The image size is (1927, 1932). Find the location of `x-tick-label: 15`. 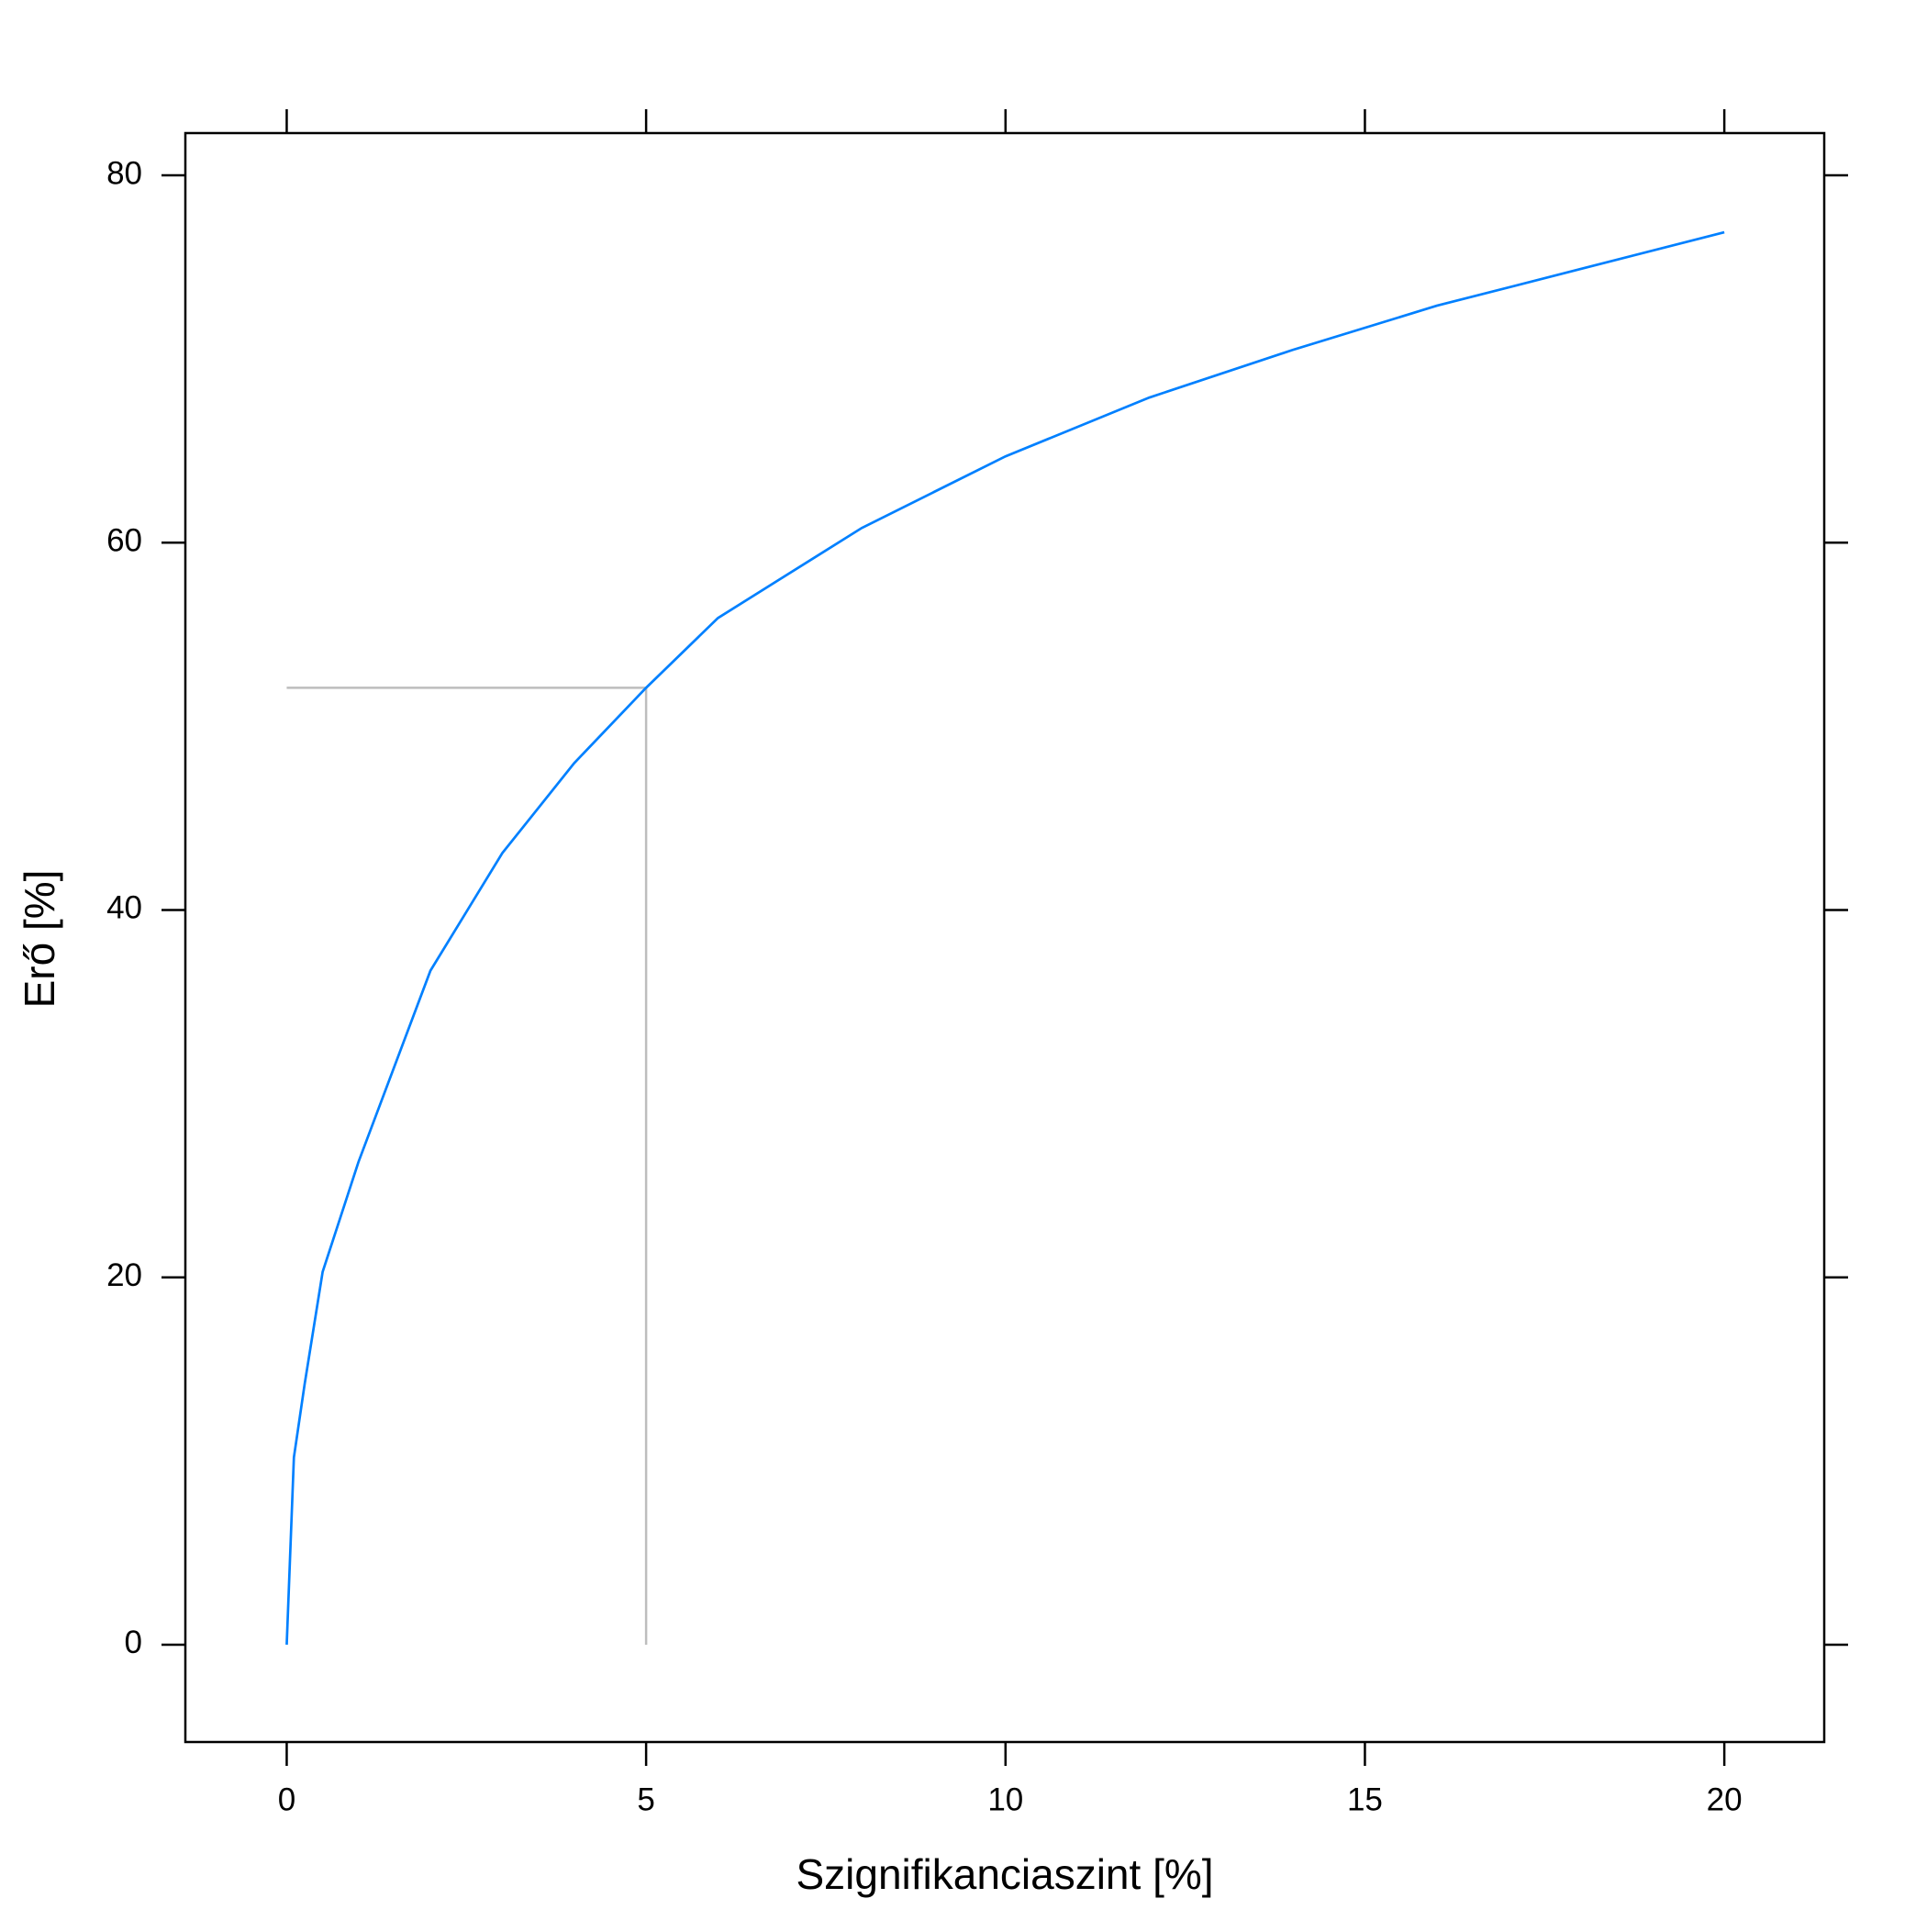

x-tick-label: 15 is located at coordinates (1365, 1799).